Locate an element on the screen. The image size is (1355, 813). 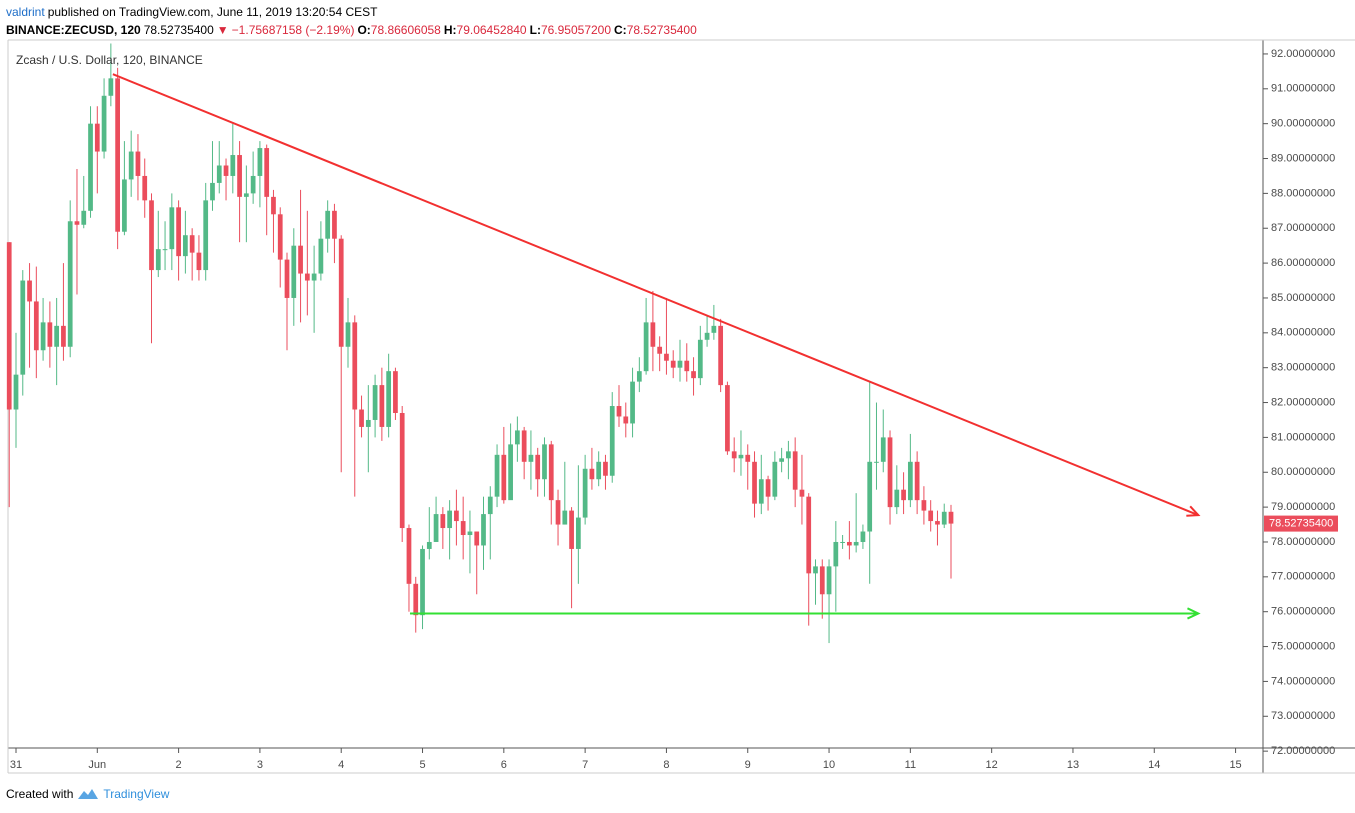
y-tick-label: 90.00000000 is located at coordinates (1303, 124).